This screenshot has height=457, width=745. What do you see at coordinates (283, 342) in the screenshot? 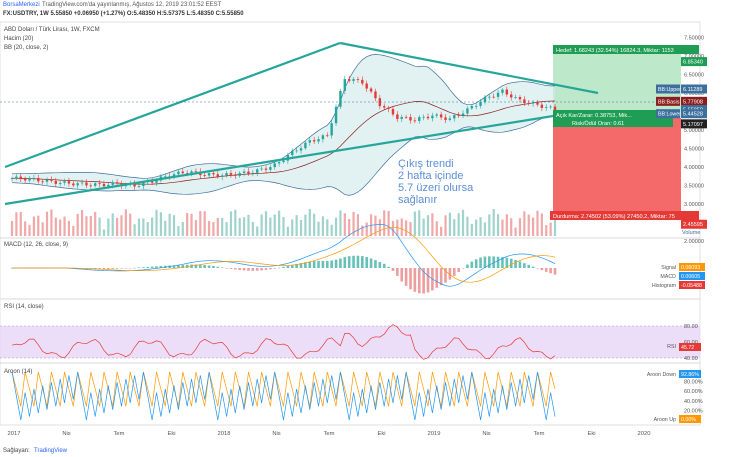
I see `rsi-line` at bounding box center [283, 342].